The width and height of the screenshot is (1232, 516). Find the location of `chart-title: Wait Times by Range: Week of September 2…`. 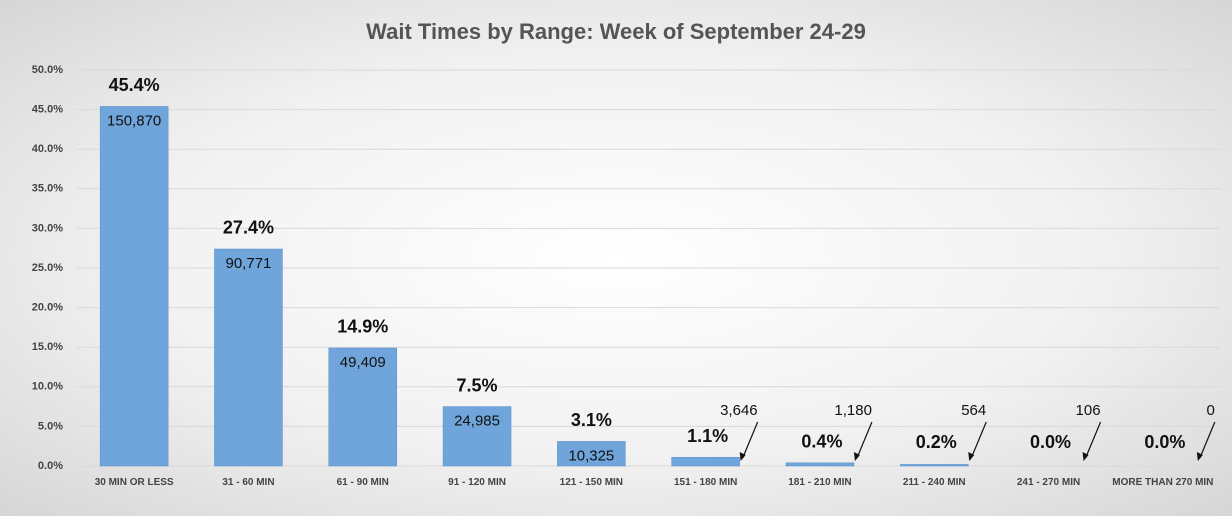

chart-title: Wait Times by Range: Week of September 2… is located at coordinates (616, 31).